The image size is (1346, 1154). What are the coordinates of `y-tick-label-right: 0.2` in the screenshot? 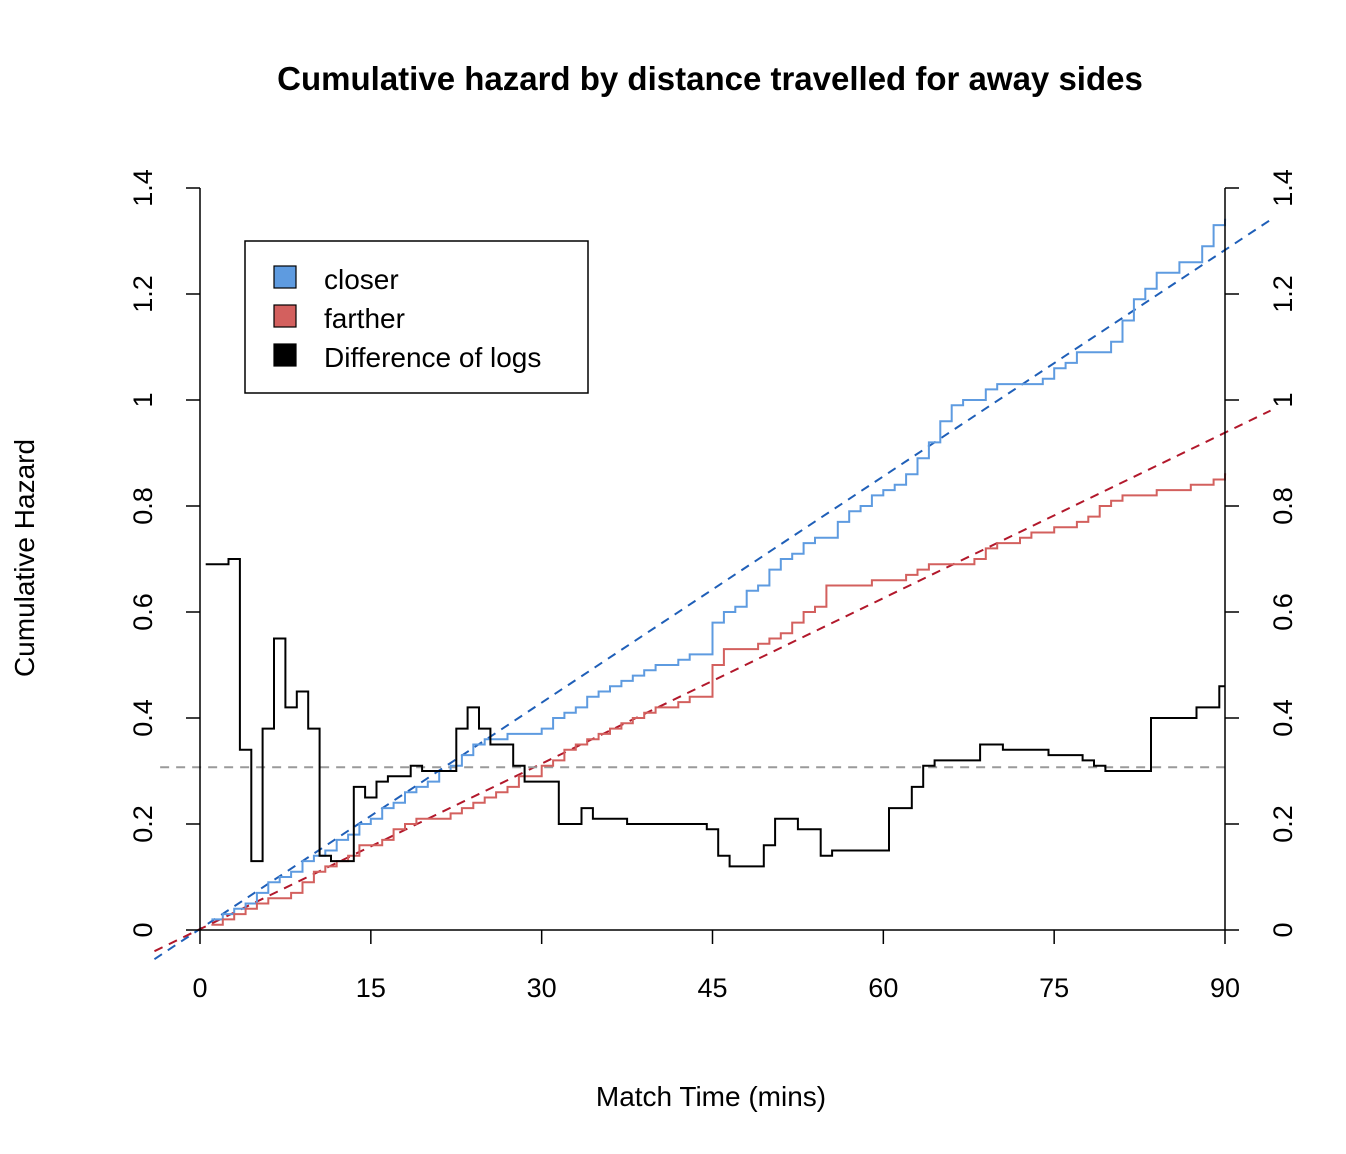 It's located at (1283, 824).